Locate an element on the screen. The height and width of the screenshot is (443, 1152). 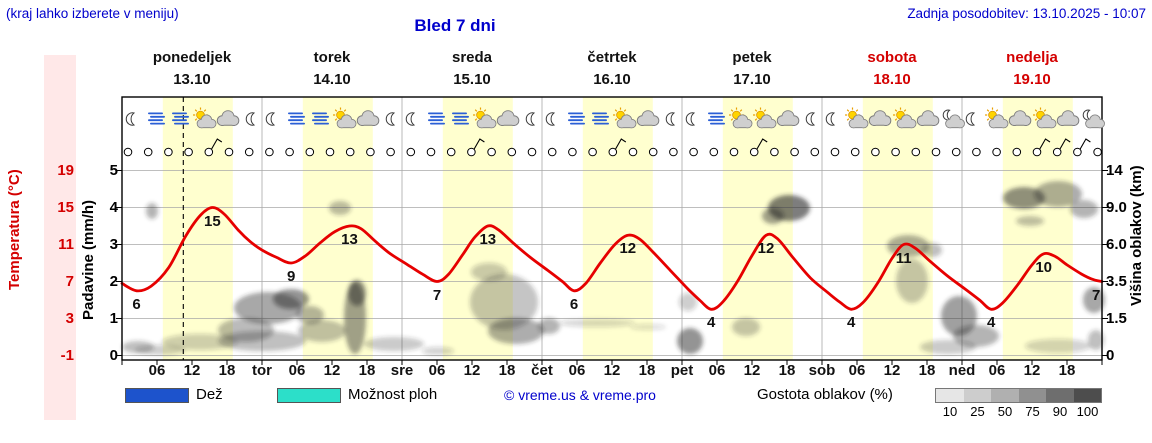
day-date: 15.10 is located at coordinates (472, 79).